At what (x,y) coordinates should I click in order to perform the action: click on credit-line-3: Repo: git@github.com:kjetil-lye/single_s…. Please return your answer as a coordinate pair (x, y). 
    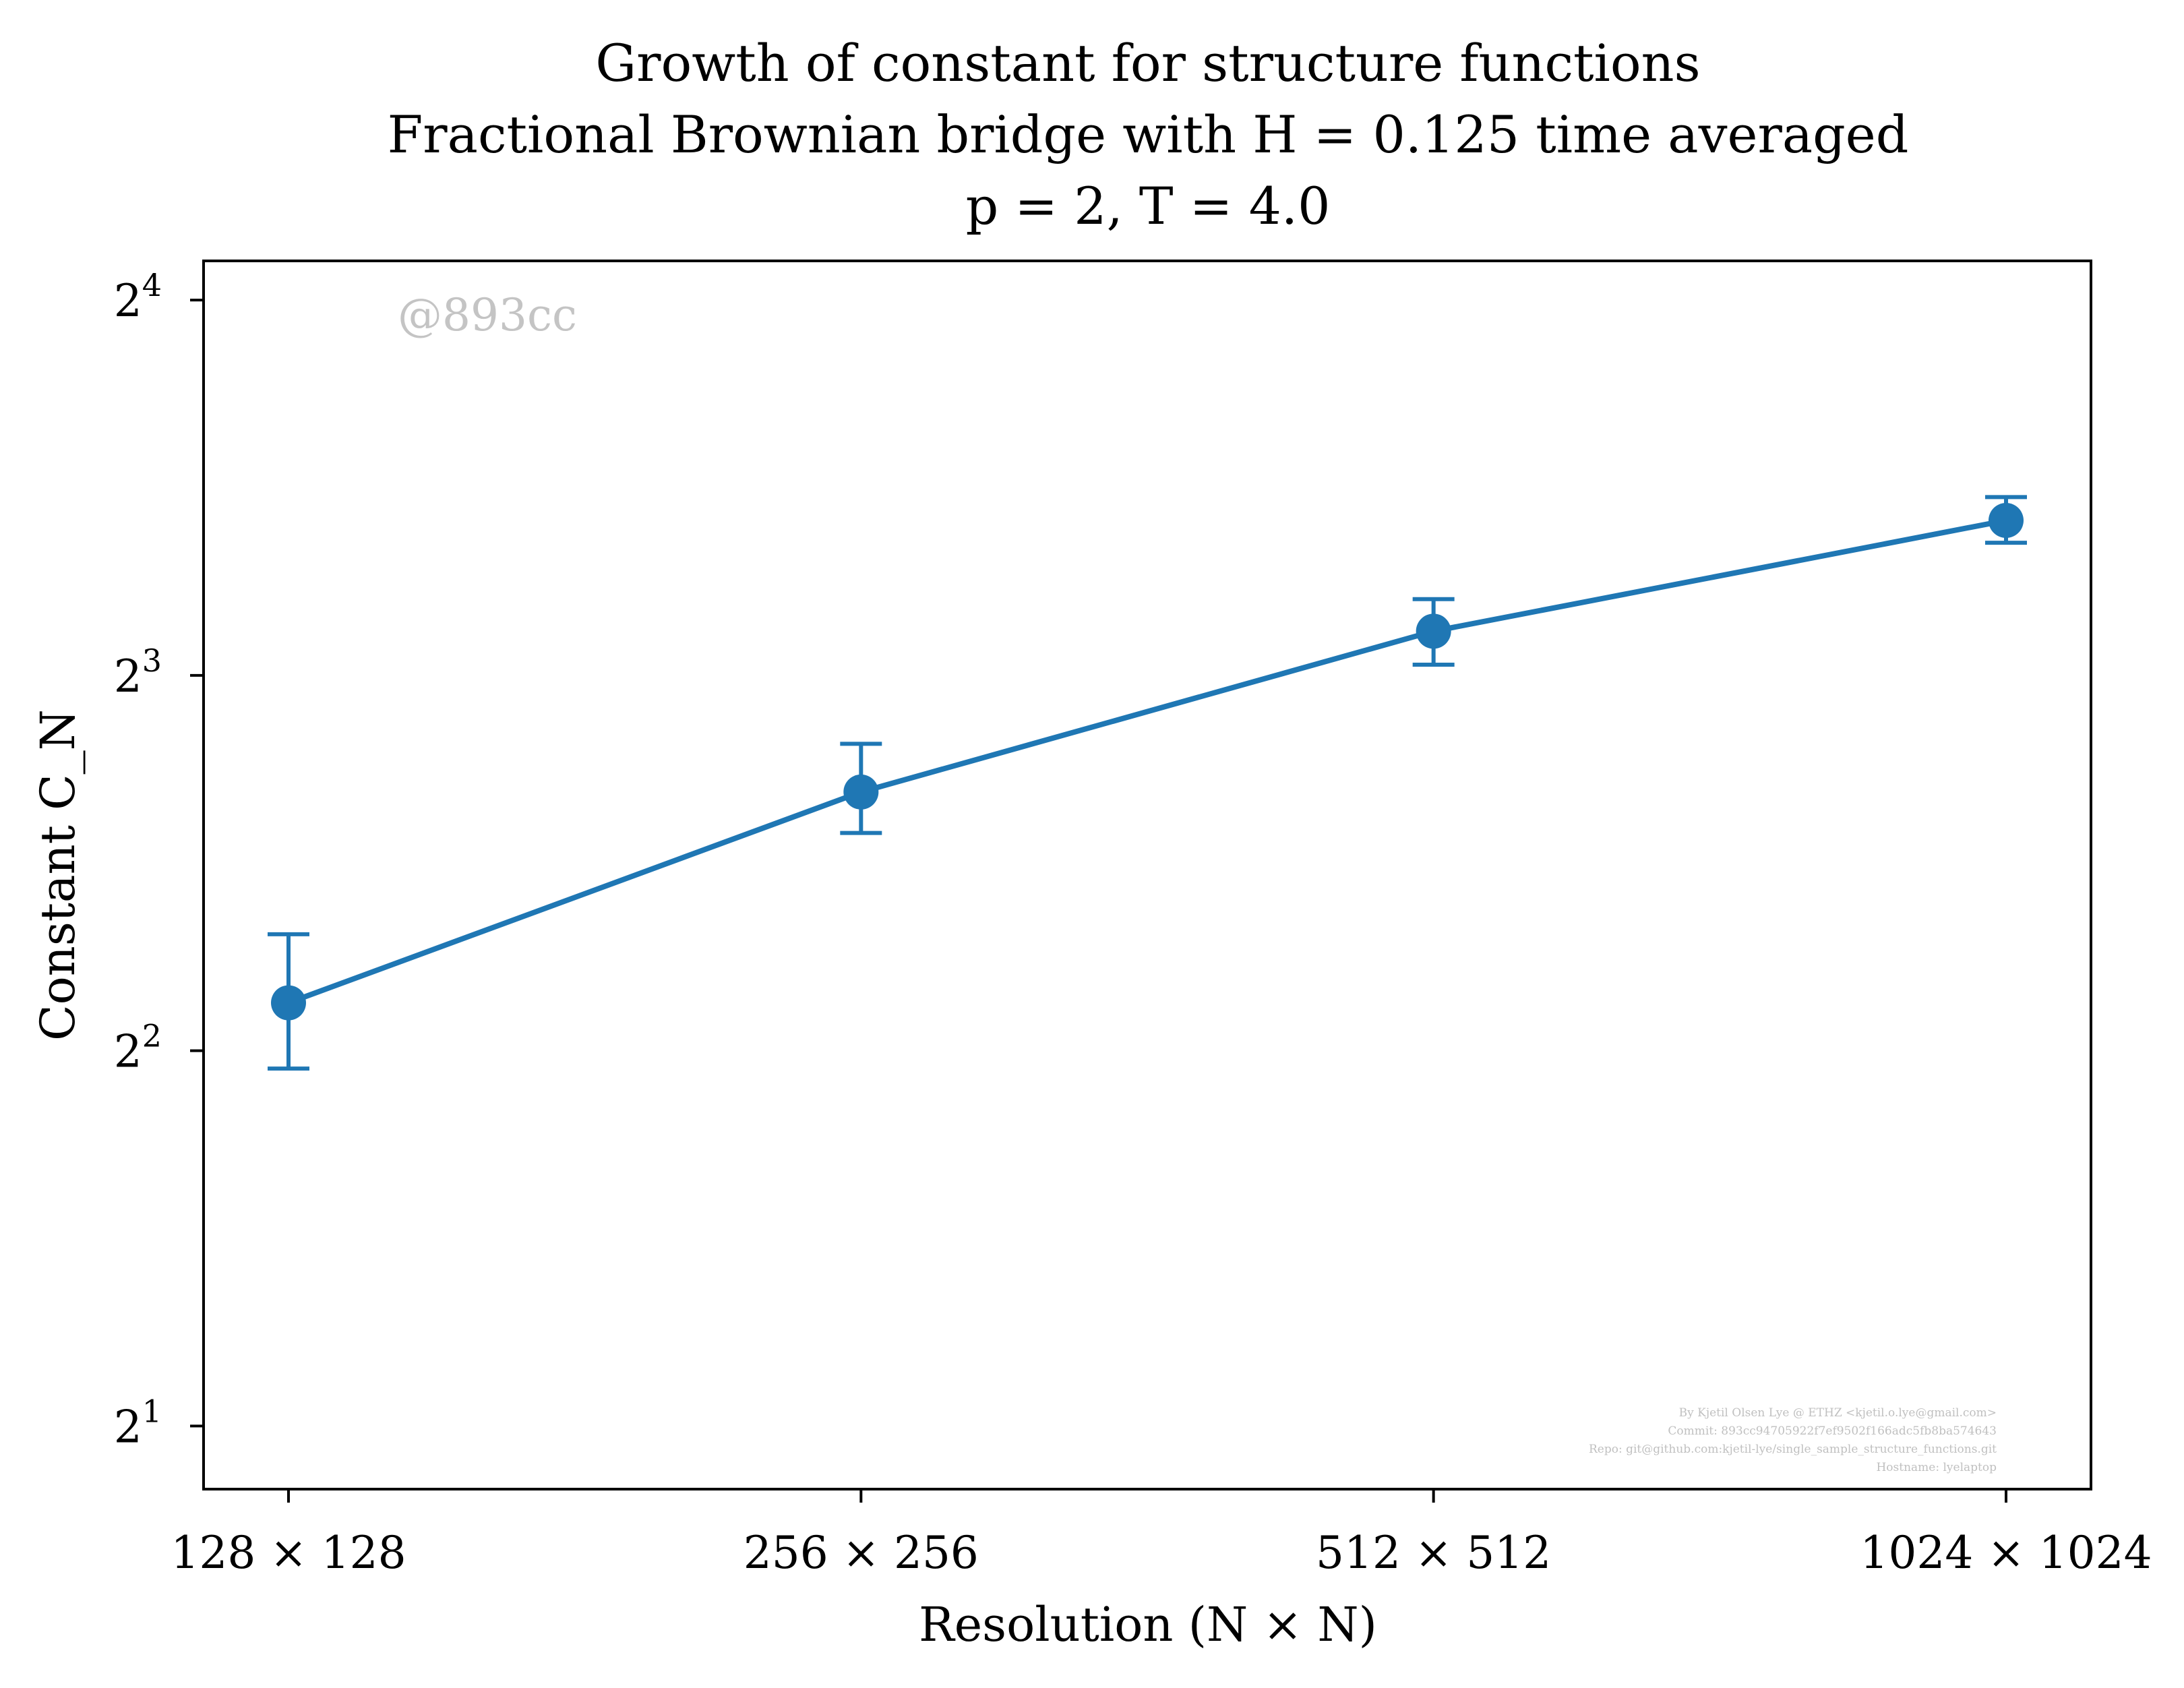
    Looking at the image, I should click on (1793, 1450).